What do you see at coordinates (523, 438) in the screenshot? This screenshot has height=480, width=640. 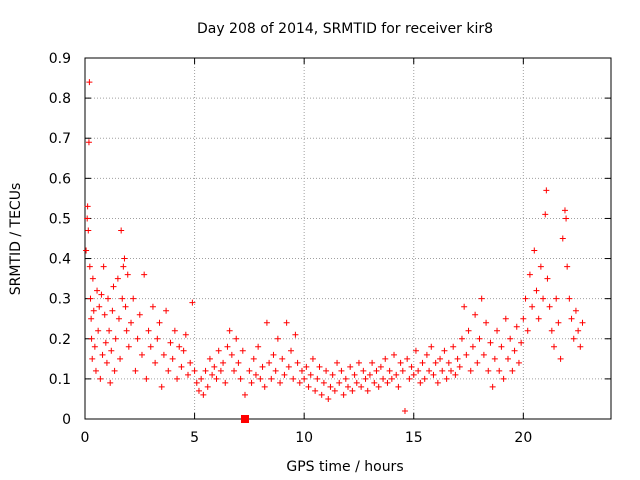 I see `x-tick-label: 20` at bounding box center [523, 438].